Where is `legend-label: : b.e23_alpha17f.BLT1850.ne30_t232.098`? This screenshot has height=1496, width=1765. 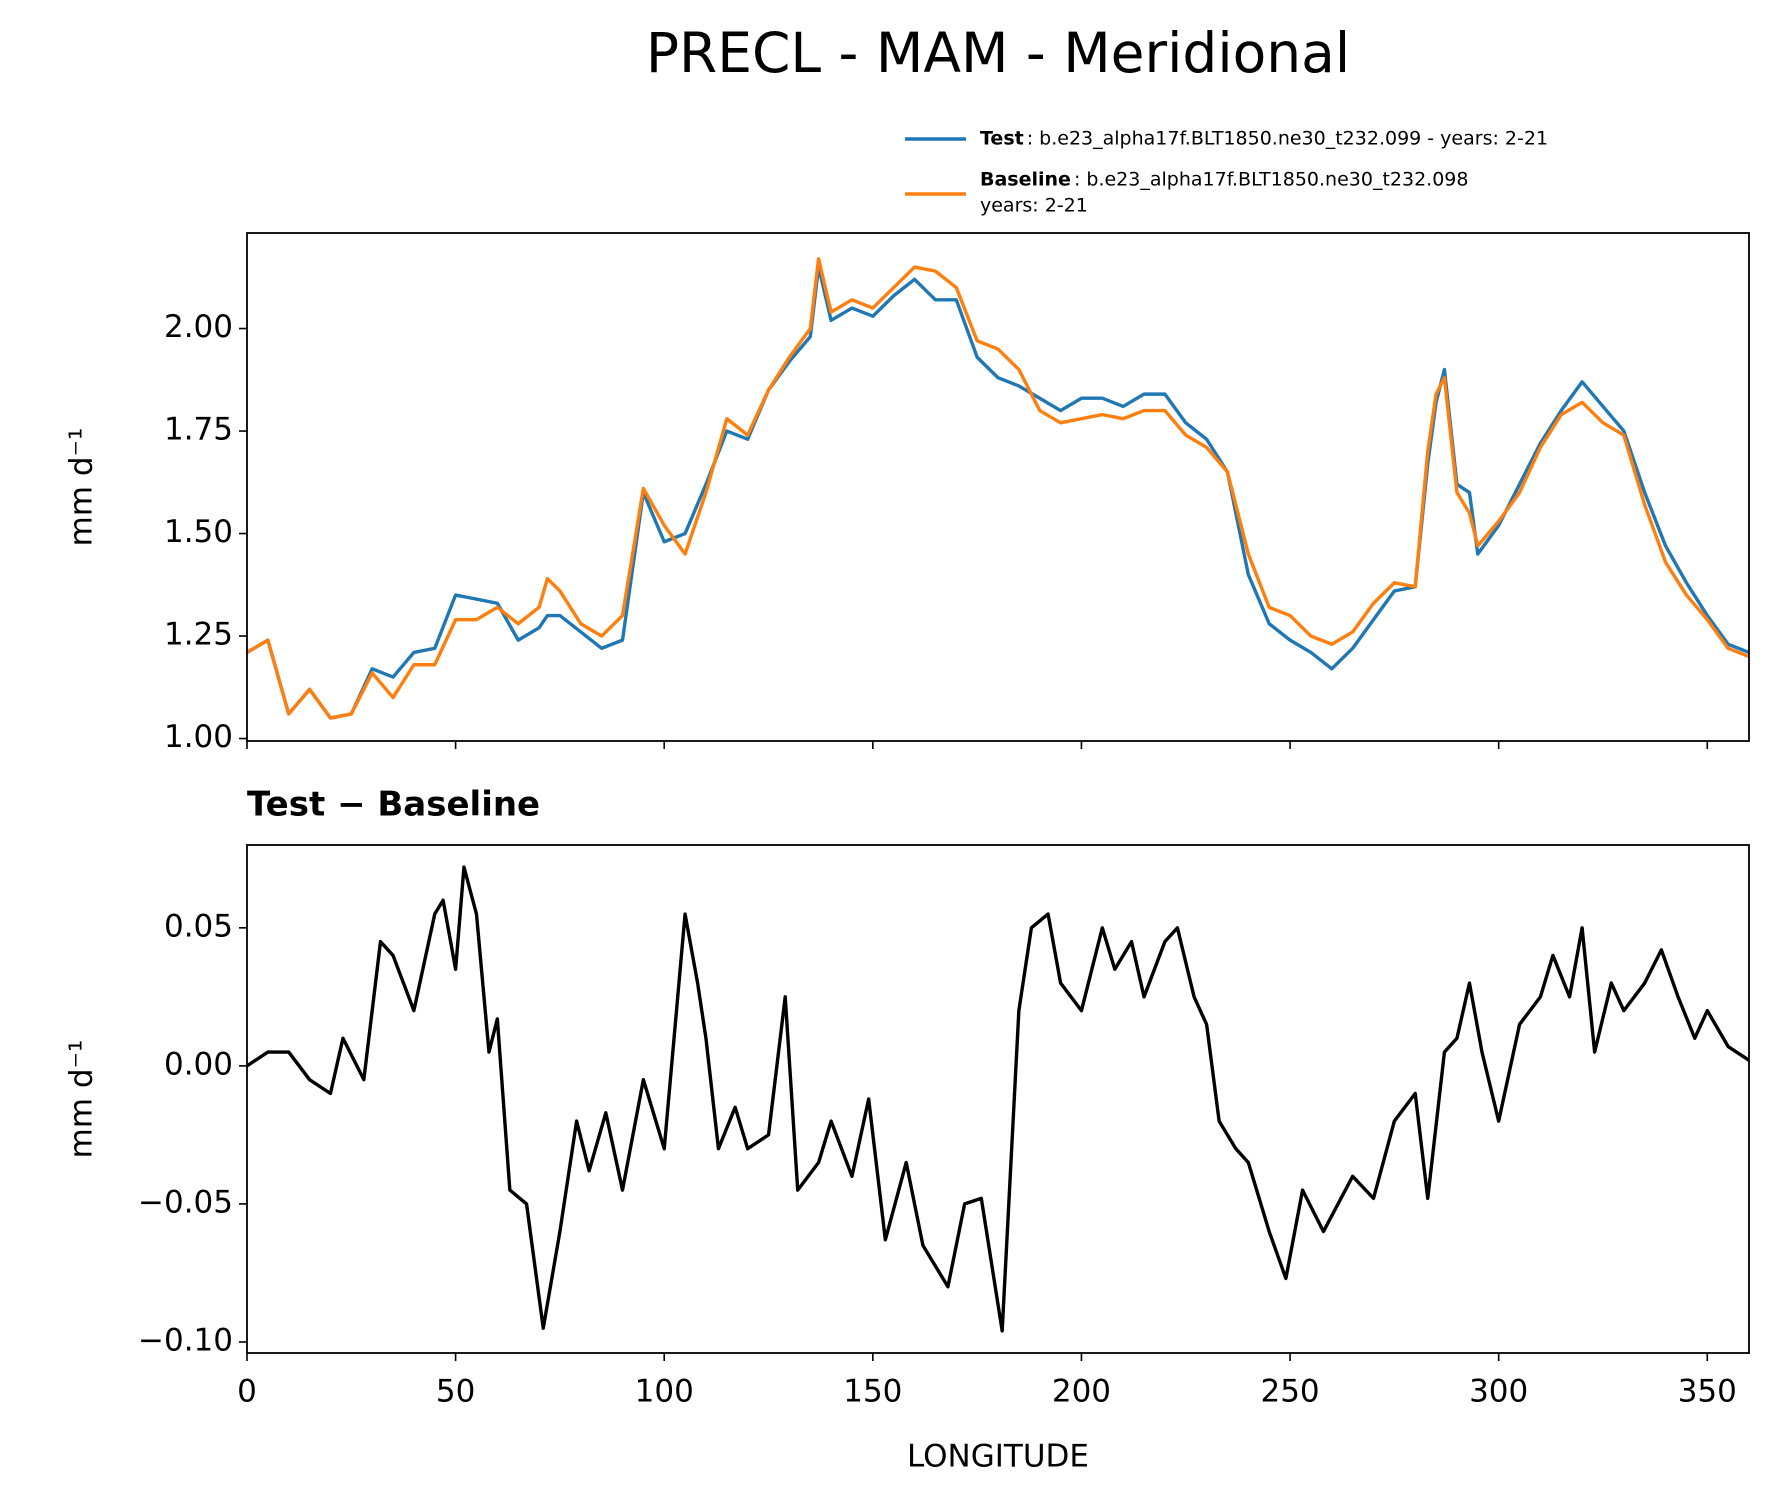
legend-label: : b.e23_alpha17f.BLT1850.ne30_t232.098 is located at coordinates (1271, 180).